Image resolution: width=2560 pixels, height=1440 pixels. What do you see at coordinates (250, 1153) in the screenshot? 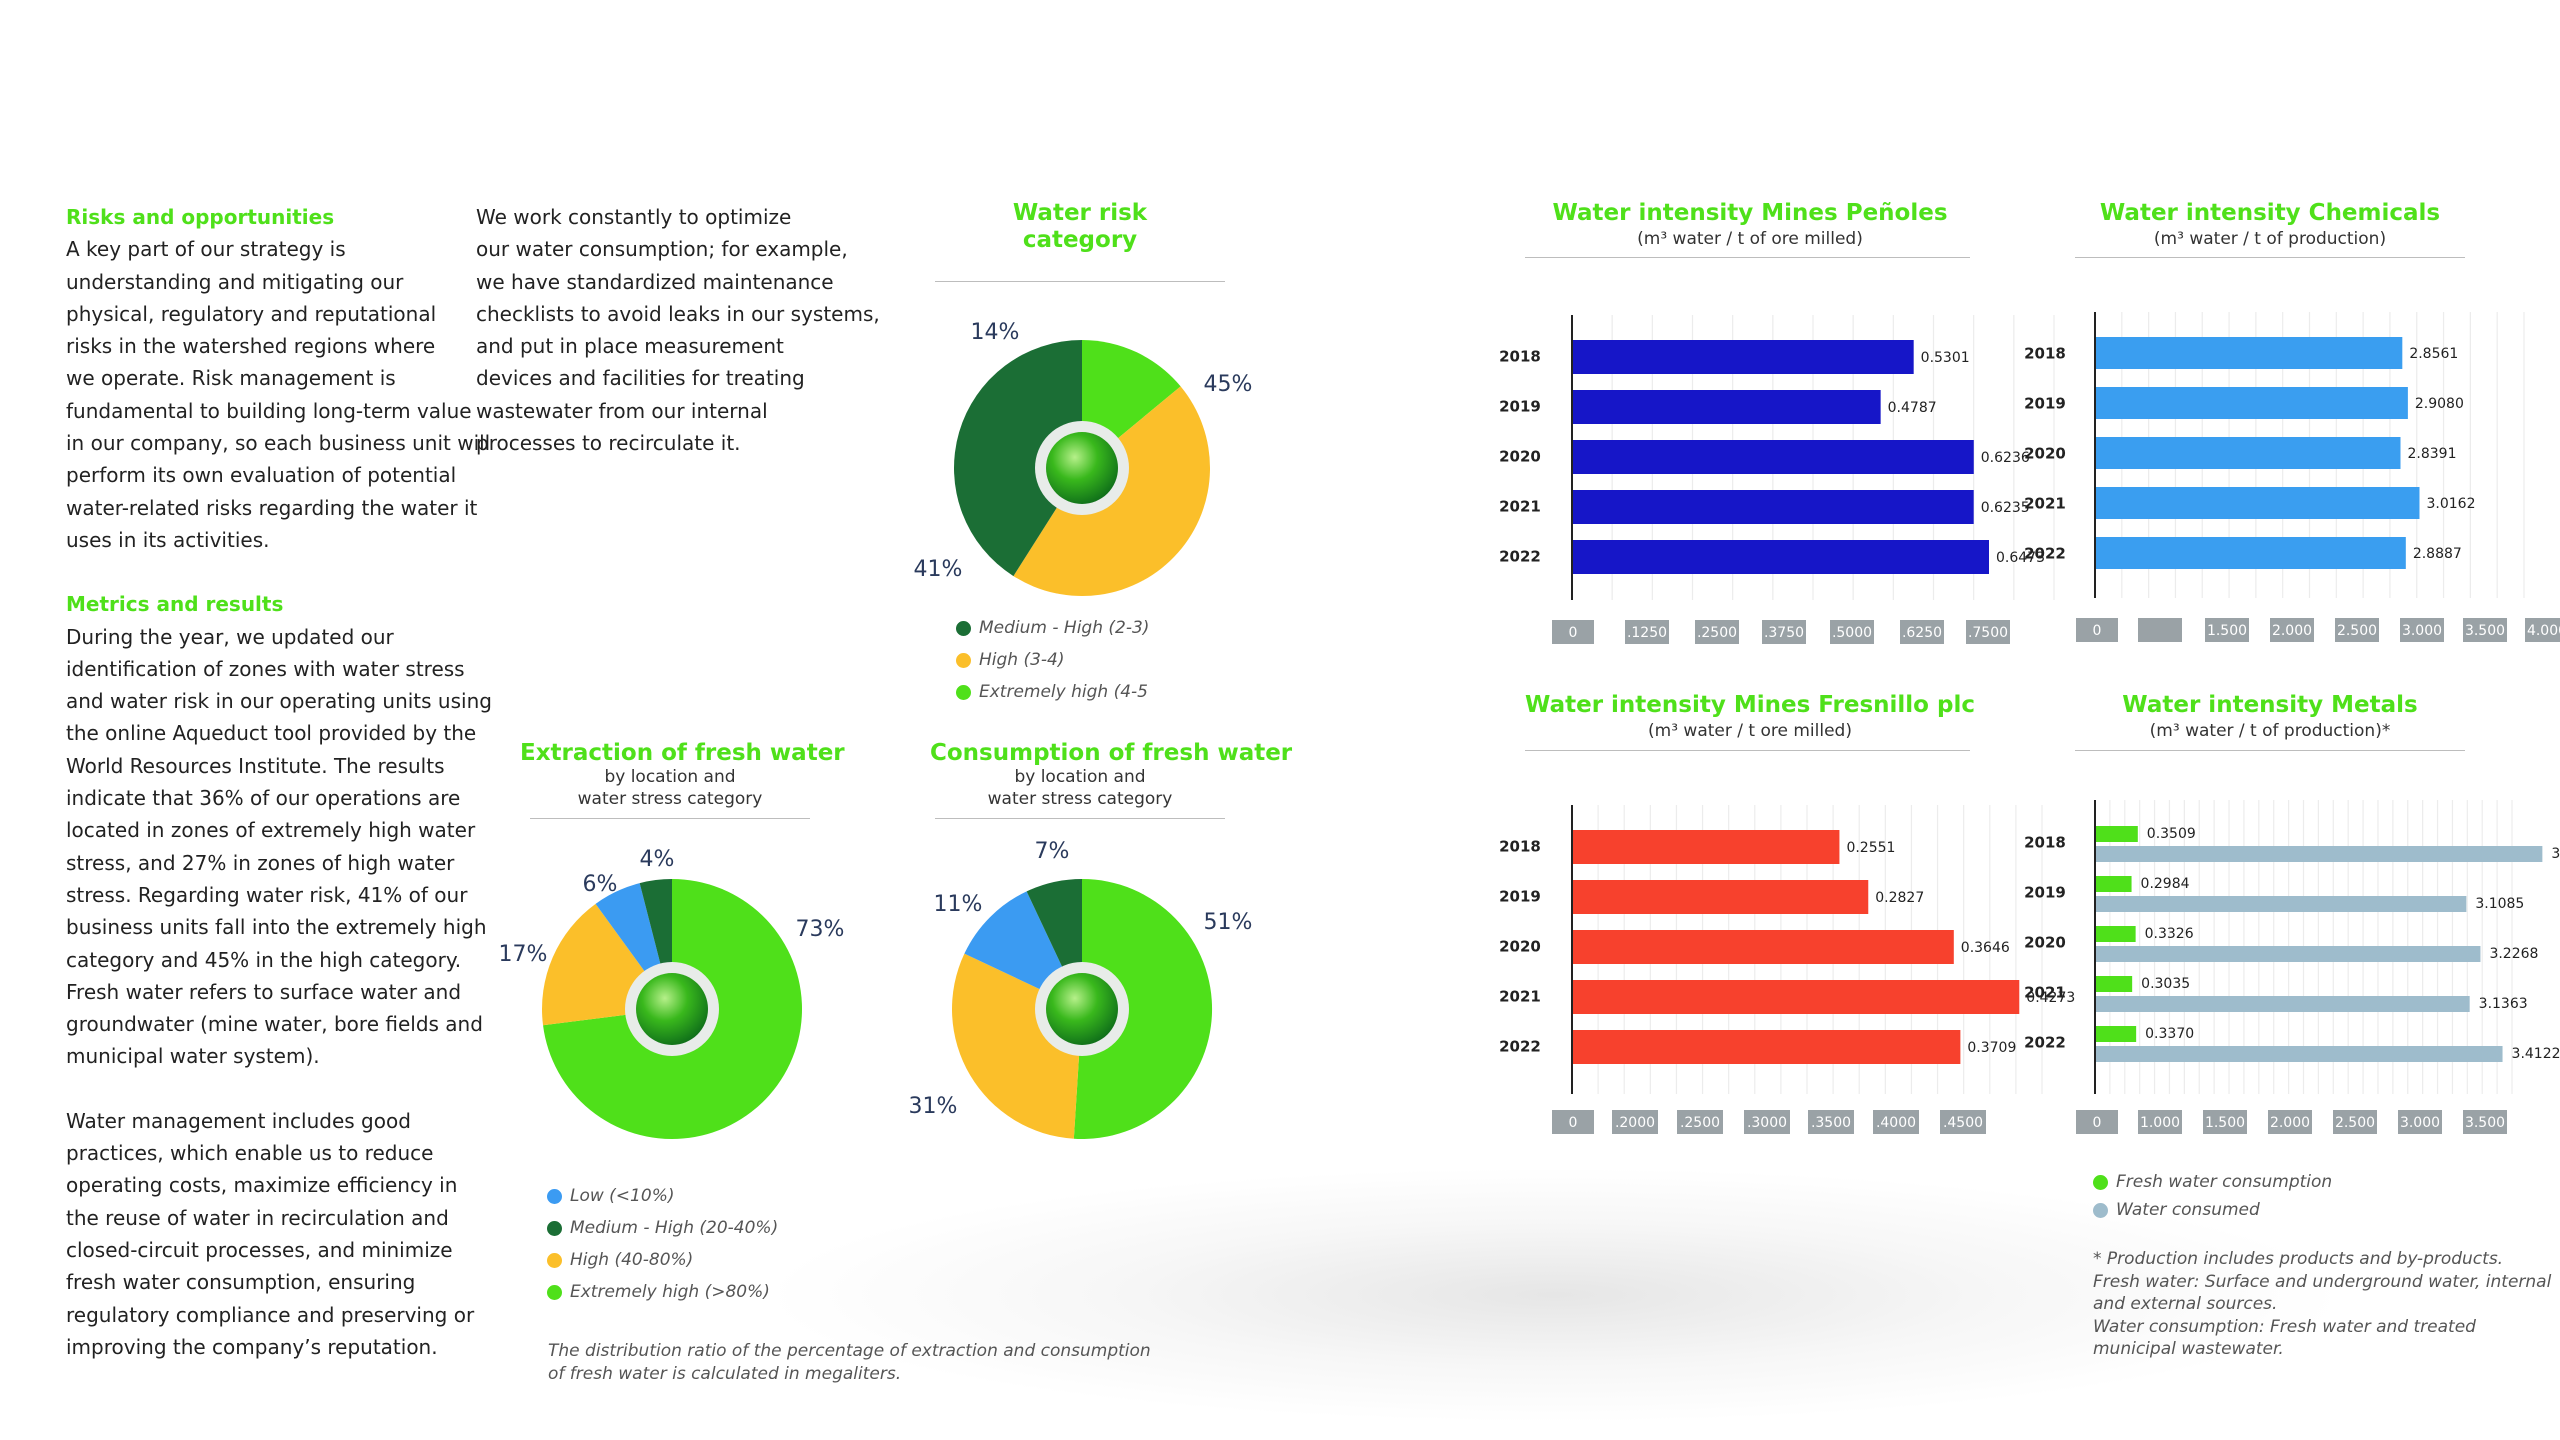
I see `management-line: practices, which enable us to reduce` at bounding box center [250, 1153].